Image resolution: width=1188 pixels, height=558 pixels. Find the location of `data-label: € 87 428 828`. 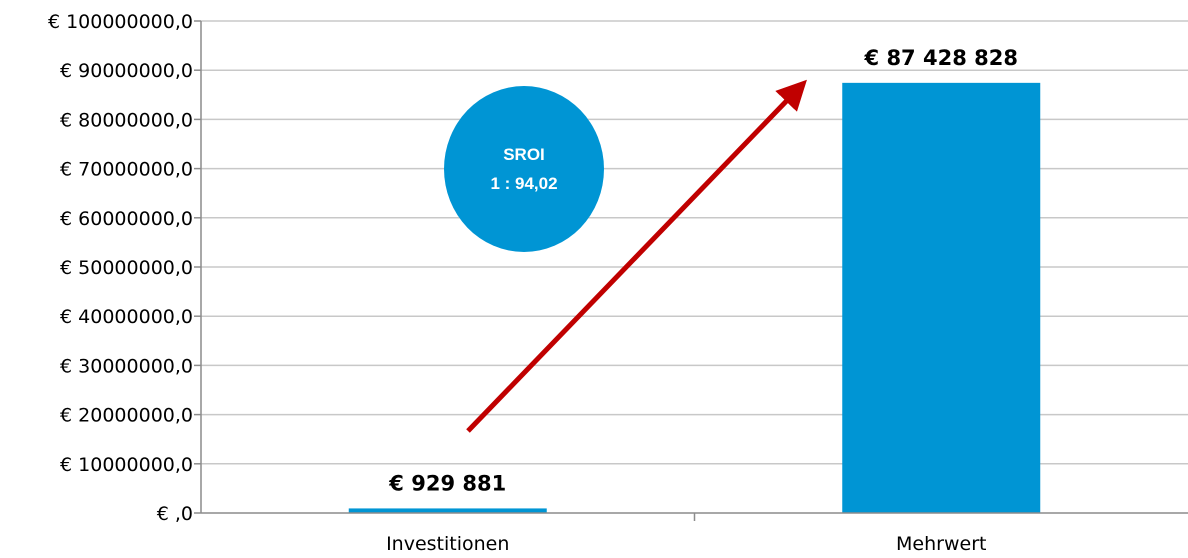

data-label: € 87 428 828 is located at coordinates (941, 58).